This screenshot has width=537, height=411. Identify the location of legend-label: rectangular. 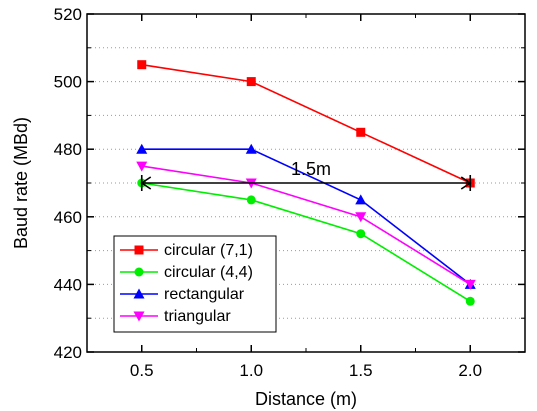
(204, 294).